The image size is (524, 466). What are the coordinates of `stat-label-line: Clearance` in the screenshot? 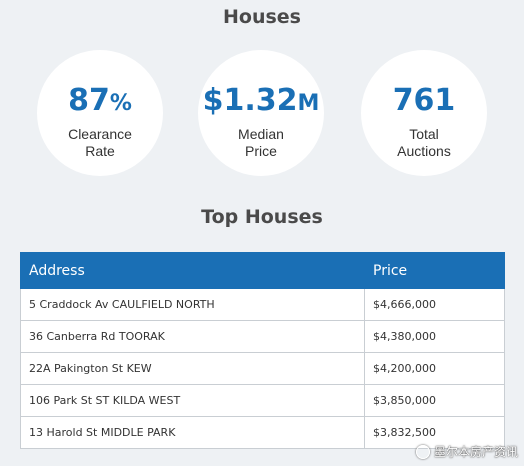 It's located at (100, 134).